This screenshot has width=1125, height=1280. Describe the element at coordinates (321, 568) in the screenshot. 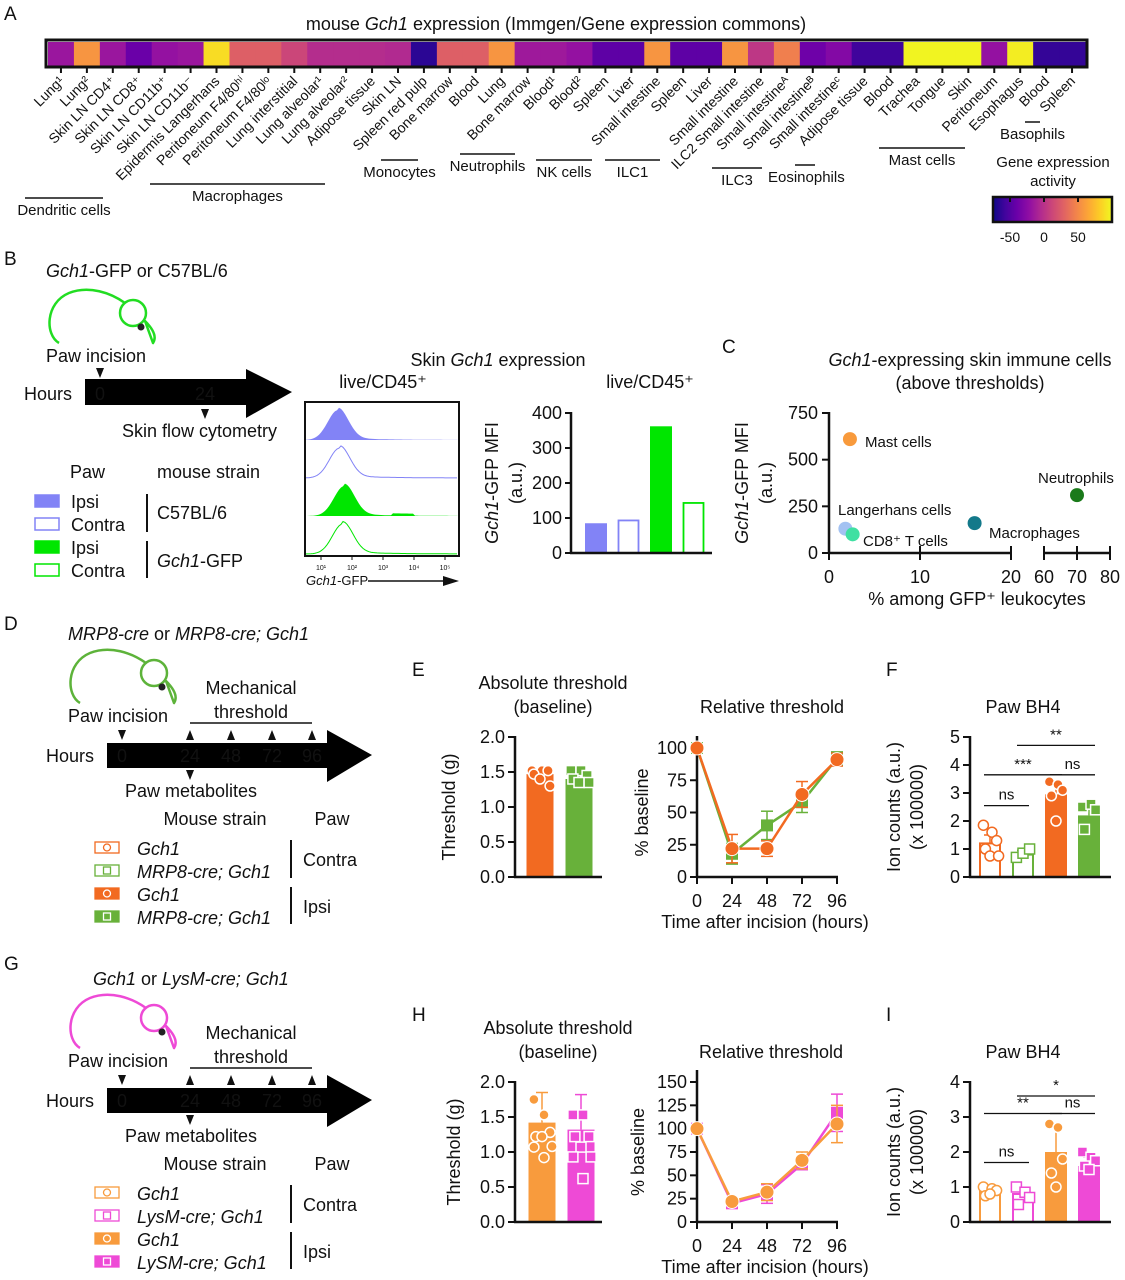

I see `histogram-tick-label: 10¹` at that location.